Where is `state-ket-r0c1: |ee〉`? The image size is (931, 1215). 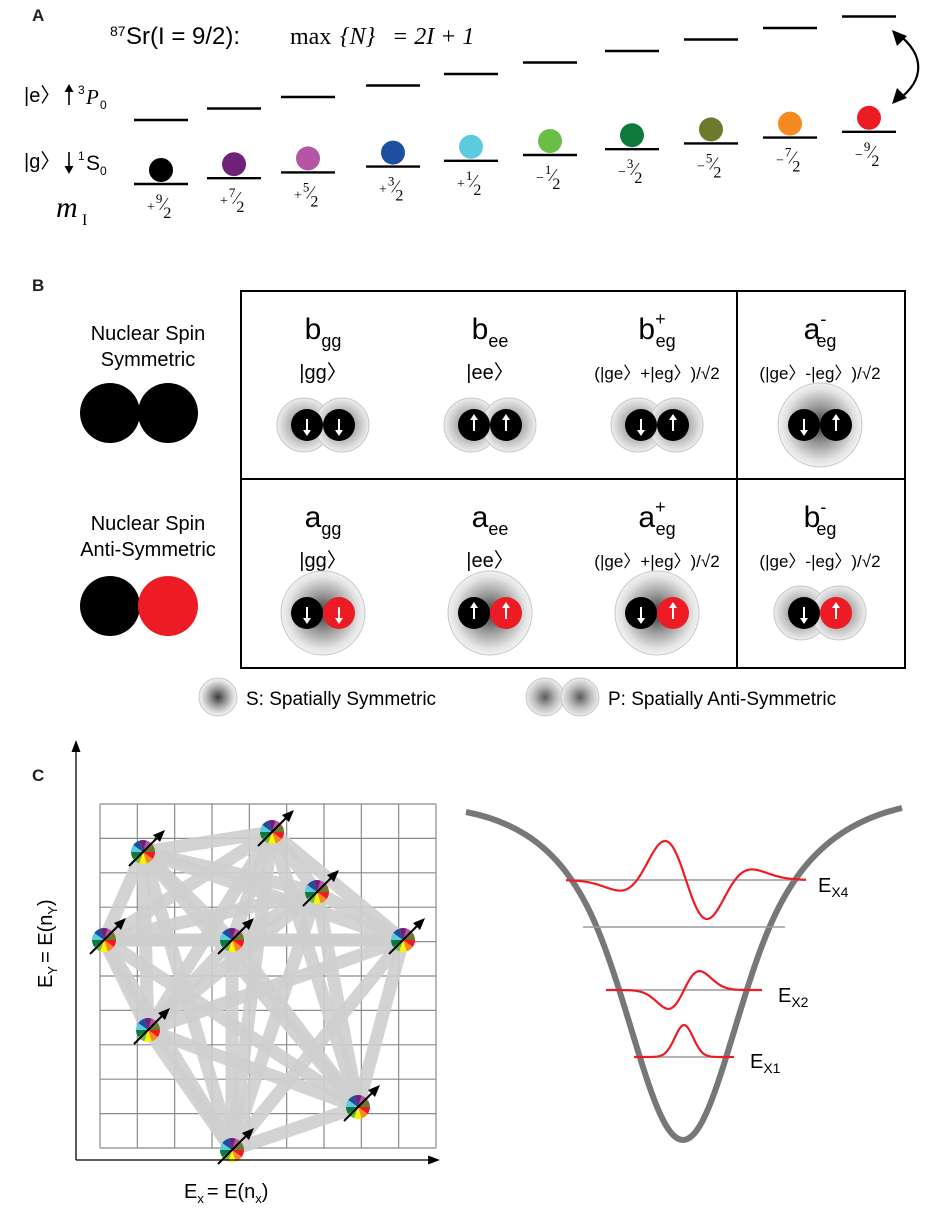
state-ket-r0c1: |ee〉 is located at coordinates (489, 373).